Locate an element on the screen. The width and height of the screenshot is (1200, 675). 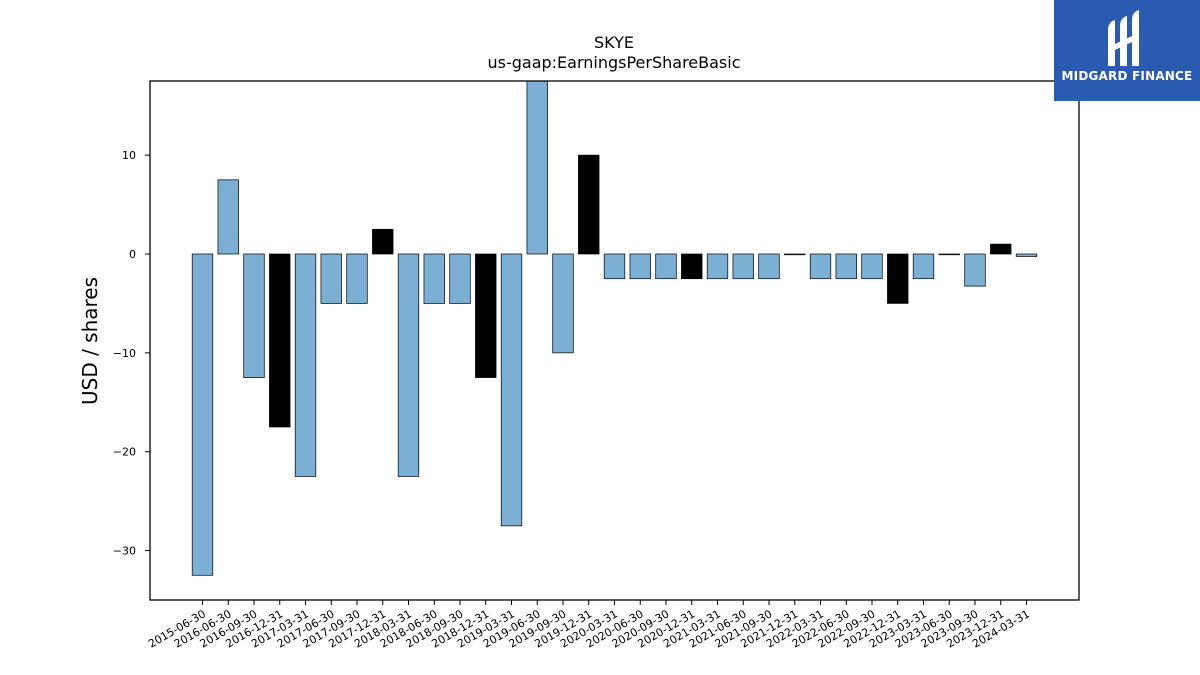
midgard-finance-logo: MIDGARD FINANCE is located at coordinates (1127, 50).